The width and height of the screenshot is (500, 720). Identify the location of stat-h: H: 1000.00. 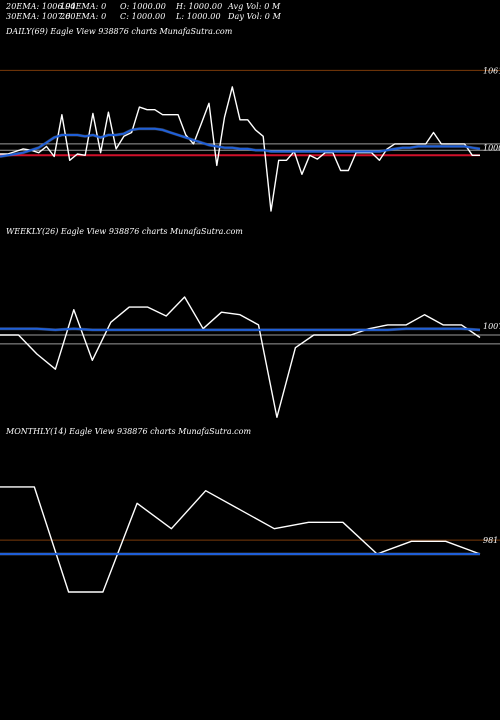
(199, 6).